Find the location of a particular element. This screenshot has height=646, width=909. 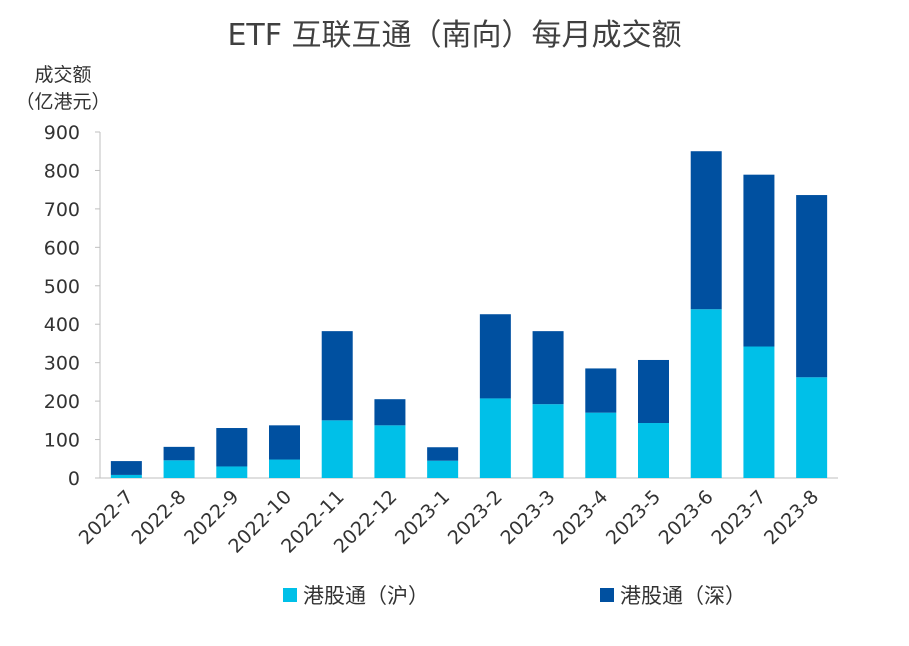

chart-title: ETF 互联互通（南向）每月成交额 is located at coordinates (454, 35).